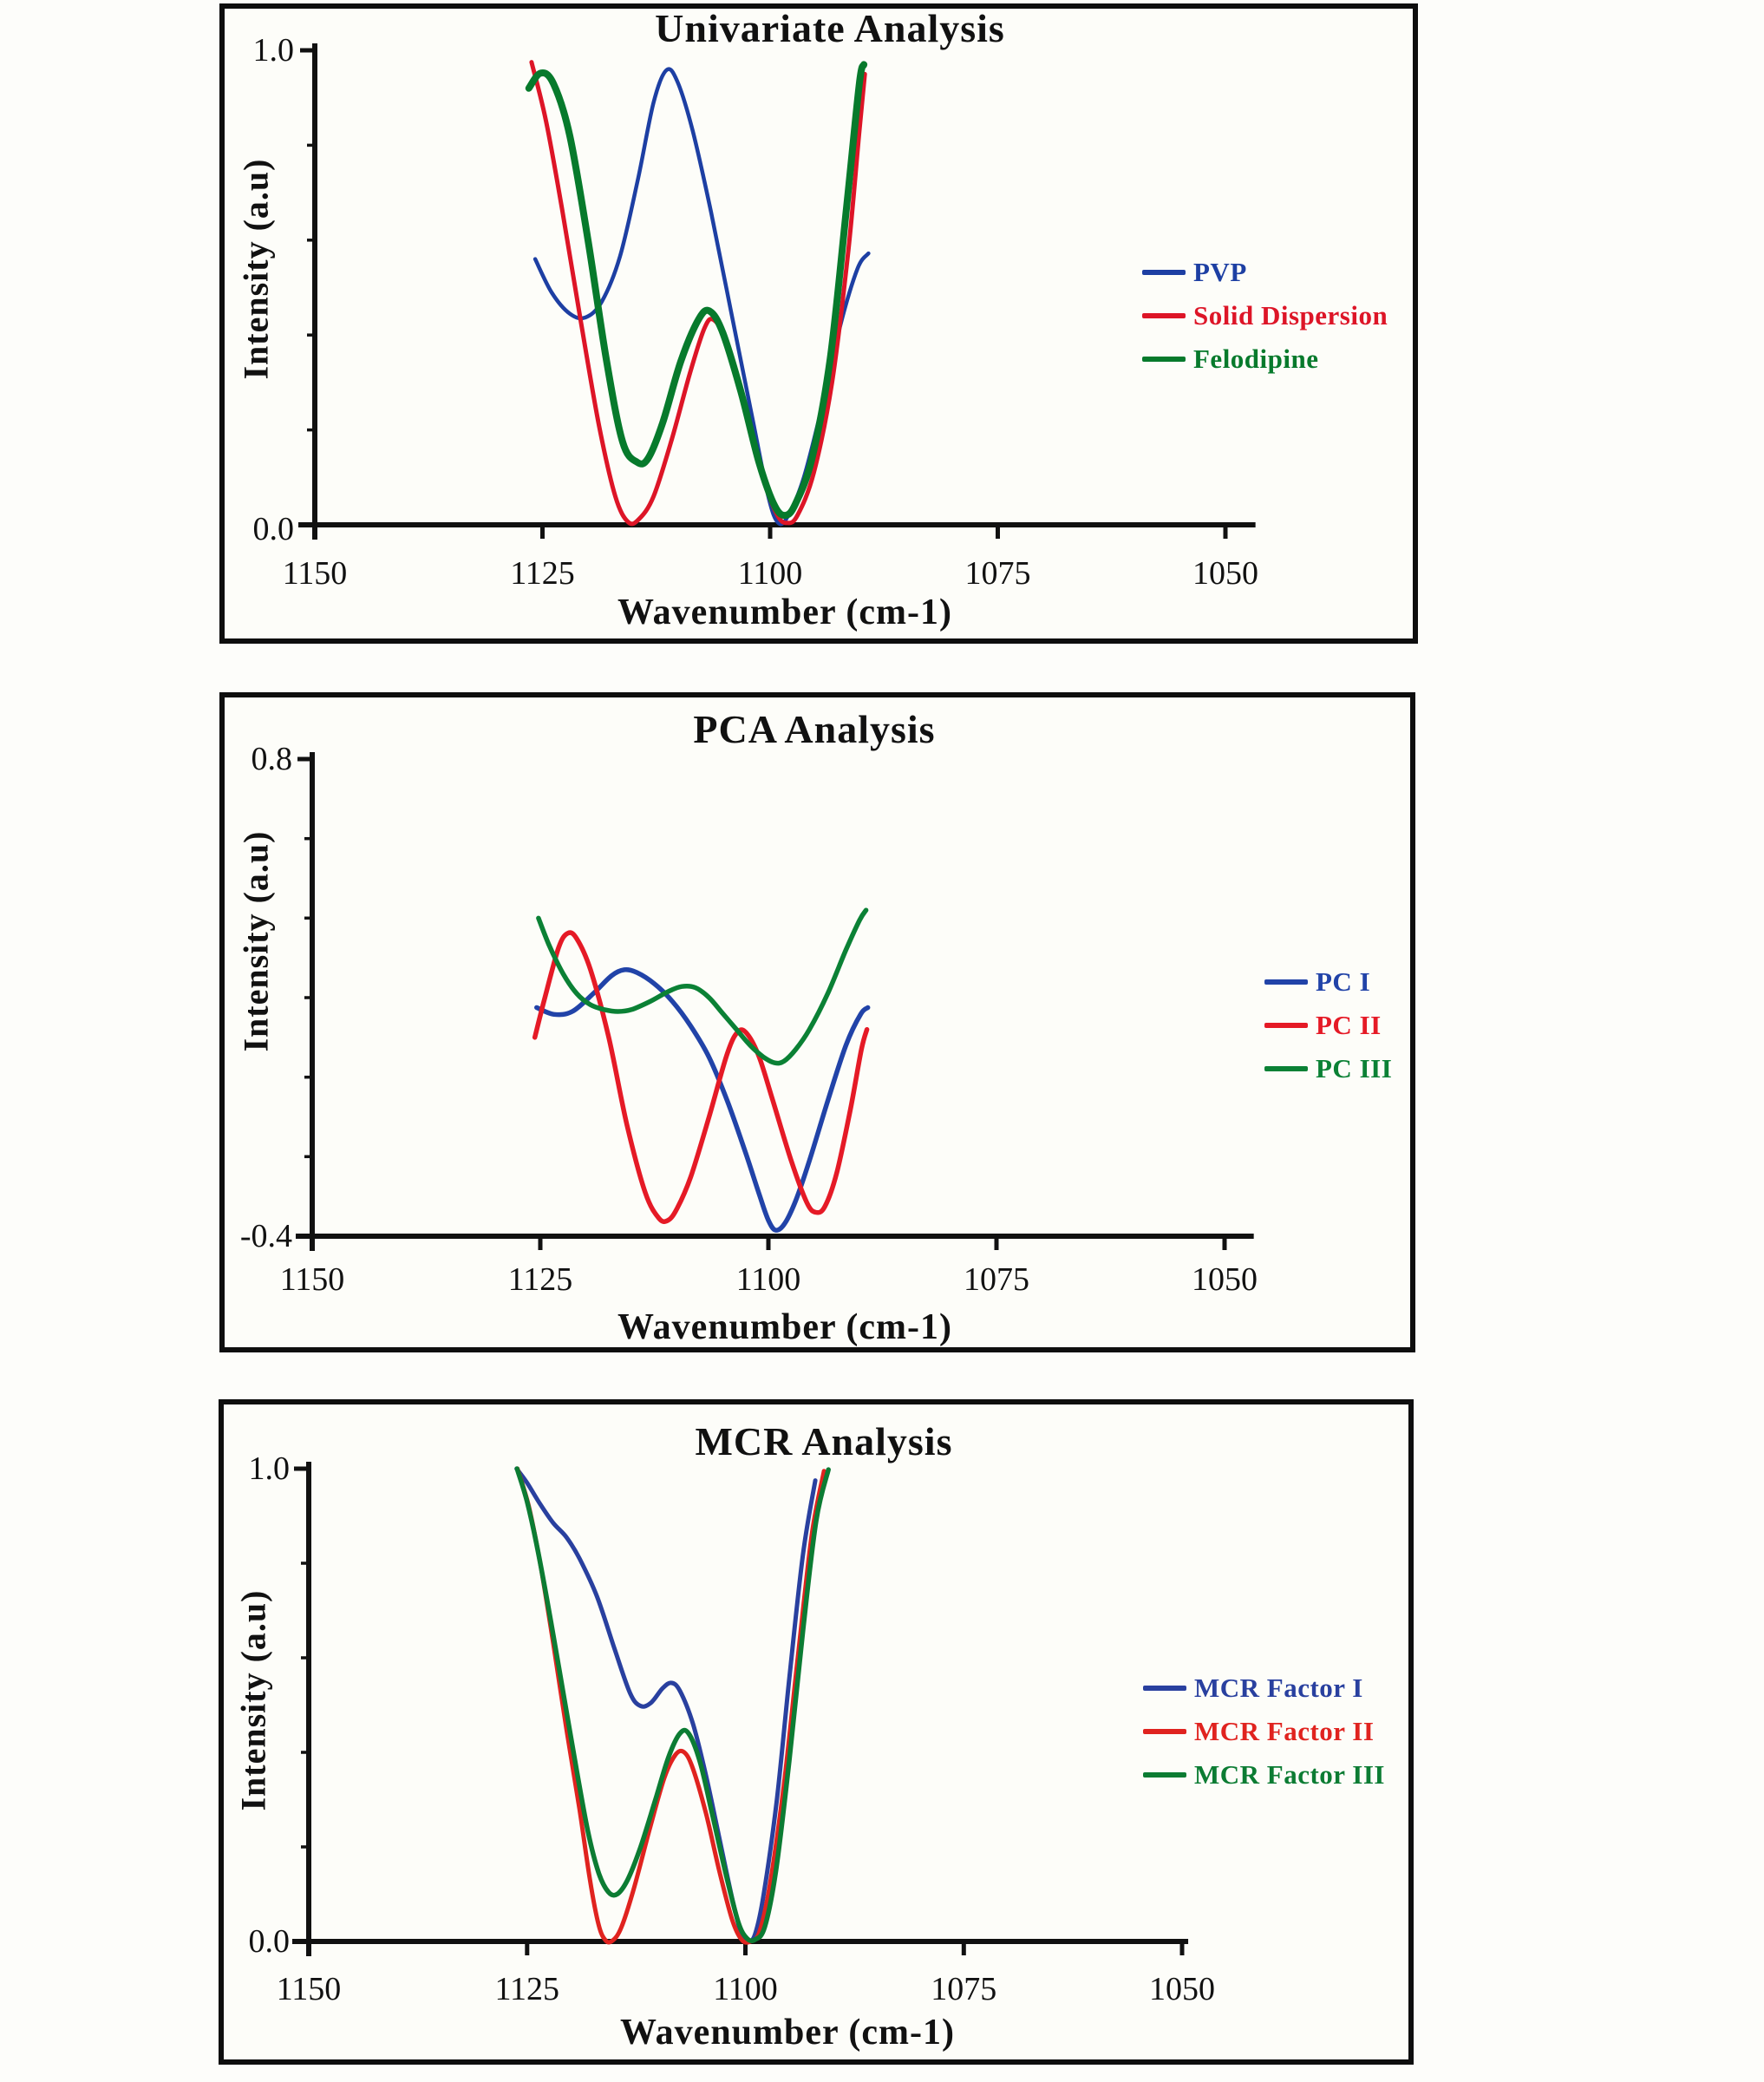 This screenshot has width=1764, height=2082. I want to click on legend-label: Felodipine, so click(1256, 359).